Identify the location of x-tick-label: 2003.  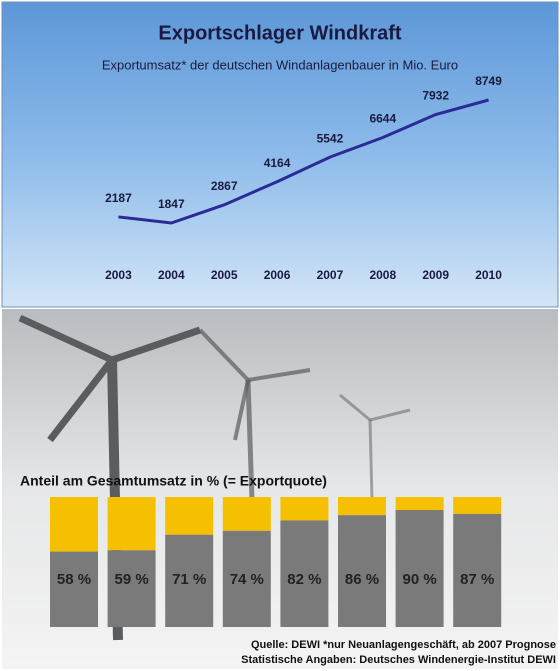
(118, 275).